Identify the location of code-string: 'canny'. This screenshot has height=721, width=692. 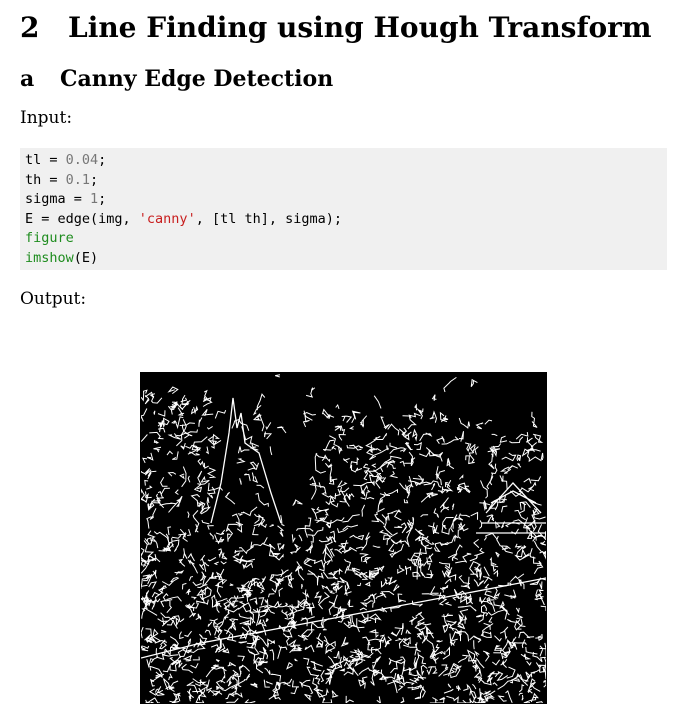
(167, 218).